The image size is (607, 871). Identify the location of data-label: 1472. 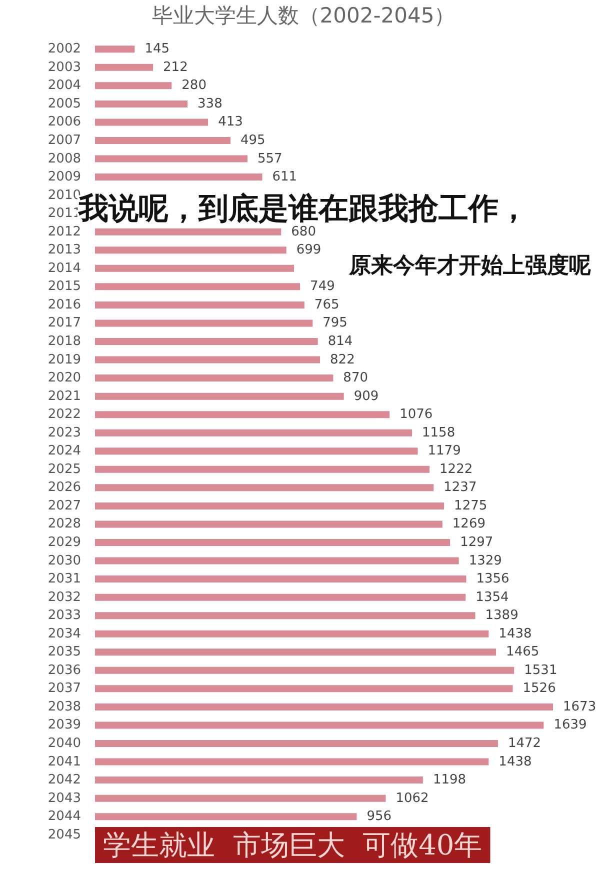
(525, 743).